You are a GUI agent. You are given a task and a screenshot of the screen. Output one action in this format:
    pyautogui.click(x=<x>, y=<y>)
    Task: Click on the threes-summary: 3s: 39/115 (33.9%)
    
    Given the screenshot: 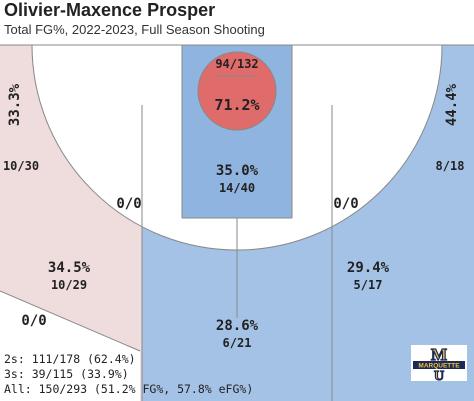 What is the action you would take?
    pyautogui.click(x=66, y=374)
    